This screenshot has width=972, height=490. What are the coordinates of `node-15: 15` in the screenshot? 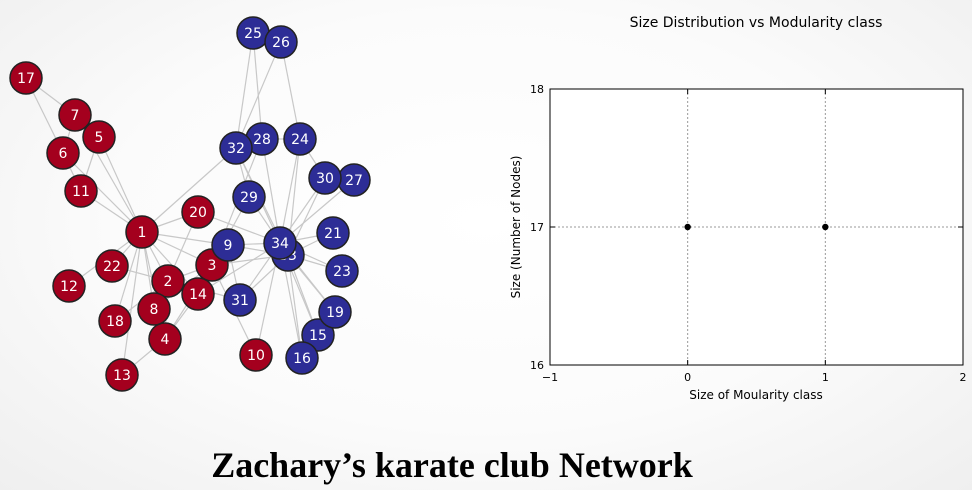 It's located at (318, 335).